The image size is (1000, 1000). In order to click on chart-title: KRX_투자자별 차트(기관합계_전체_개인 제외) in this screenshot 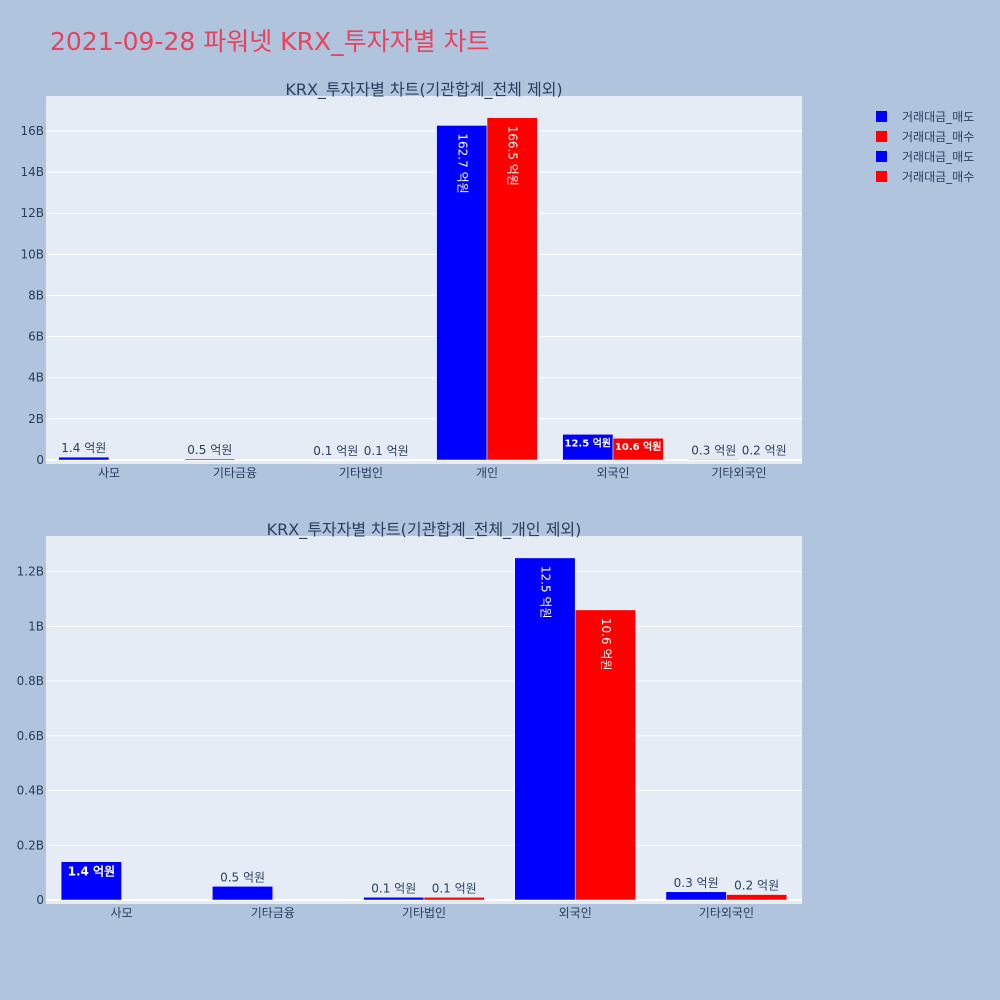, I will do `click(424, 530)`.